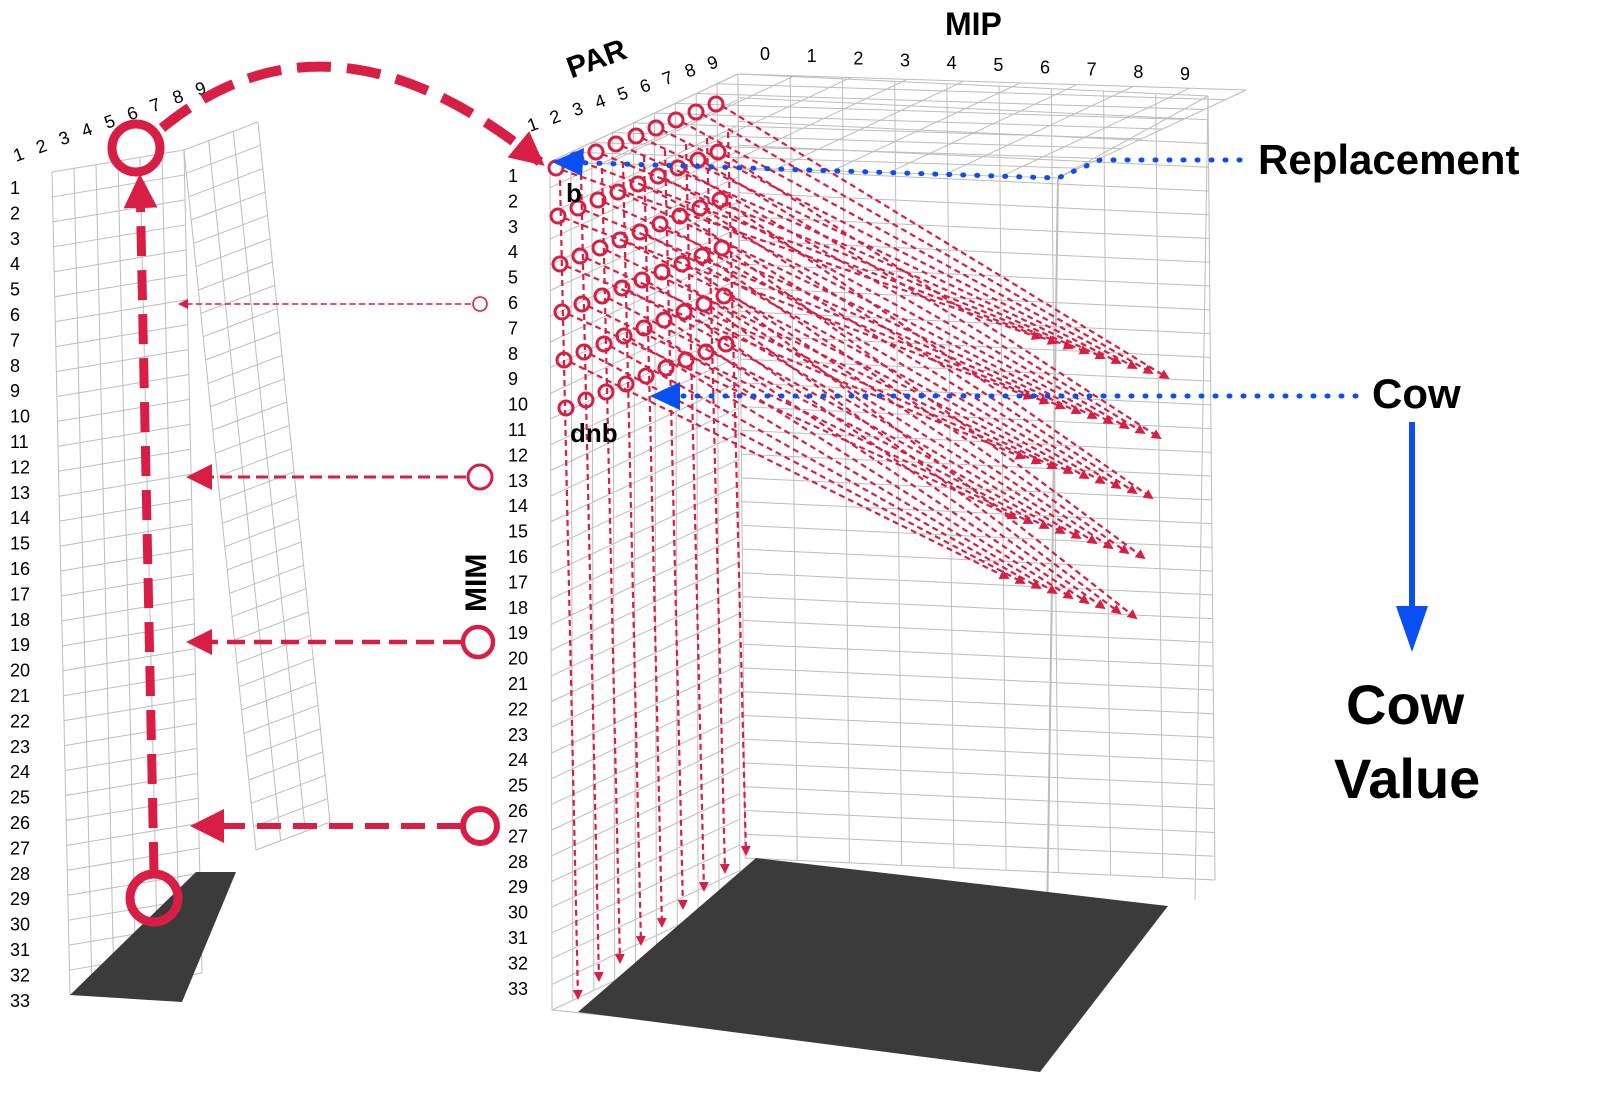  Describe the element at coordinates (20, 645) in the screenshot. I see `small-mim-tick: 19` at that location.